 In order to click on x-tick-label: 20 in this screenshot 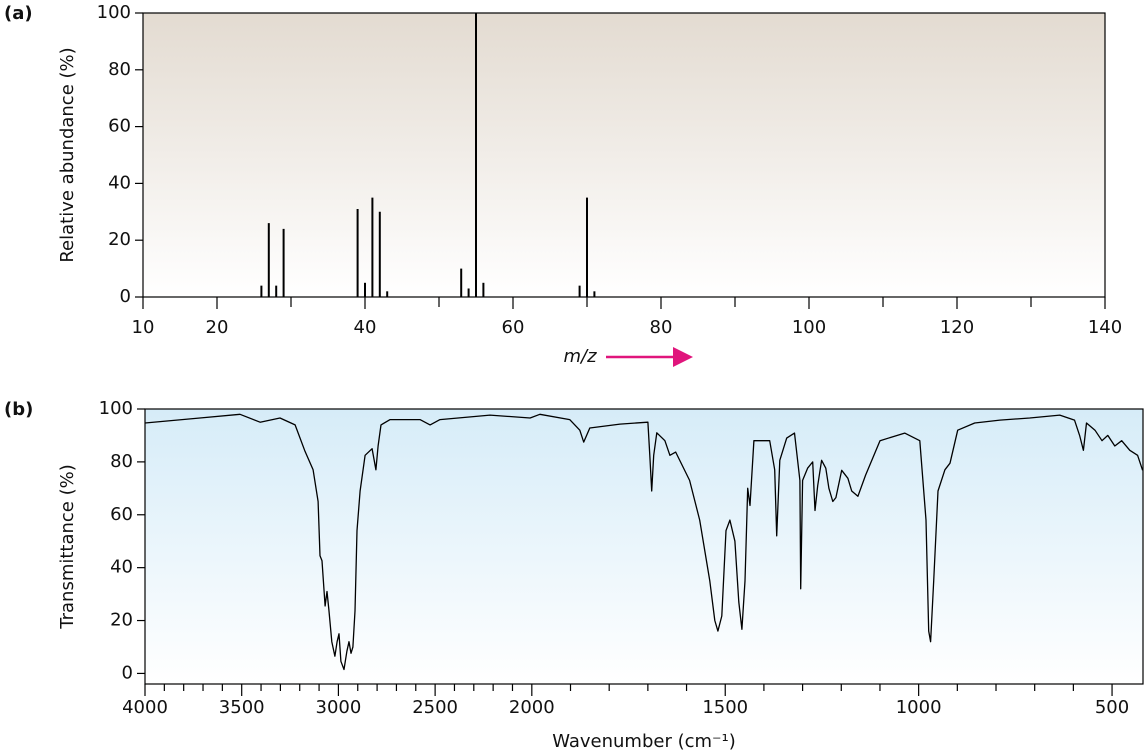, I will do `click(217, 327)`.